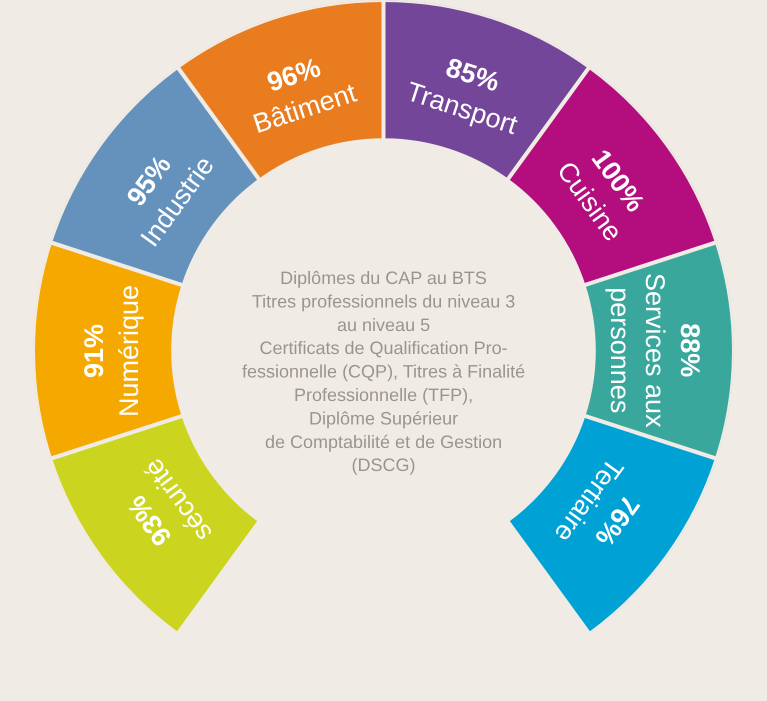 Image resolution: width=767 pixels, height=701 pixels. What do you see at coordinates (637, 350) in the screenshot?
I see `category-label: Services aux personnes` at bounding box center [637, 350].